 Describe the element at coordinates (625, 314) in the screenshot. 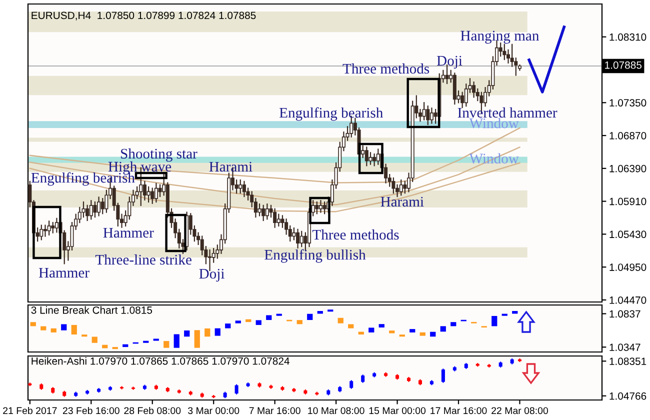

I see `y-tick-label: 1.0837` at that location.